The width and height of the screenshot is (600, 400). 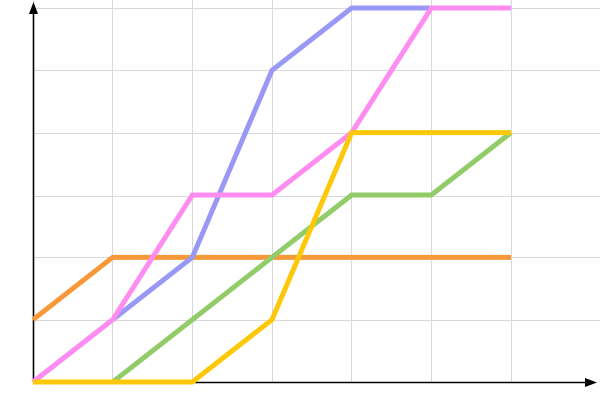 I want to click on y-axis-arrow-icon, so click(x=33, y=8).